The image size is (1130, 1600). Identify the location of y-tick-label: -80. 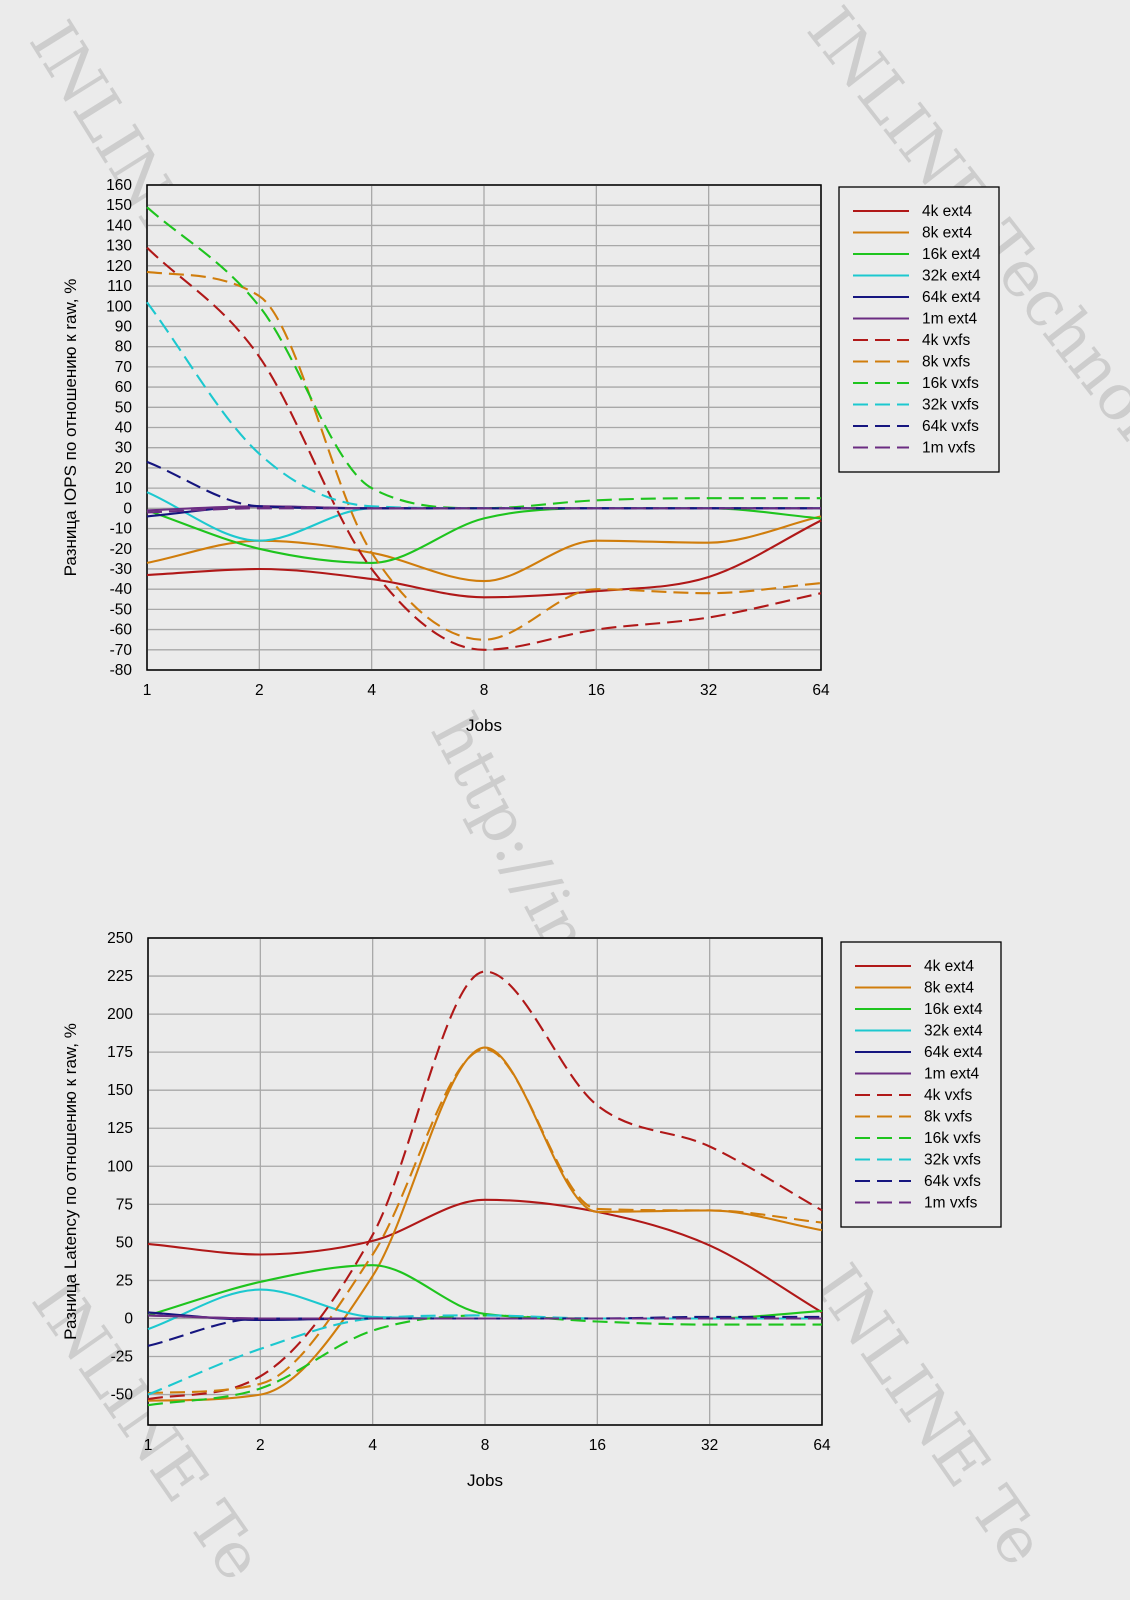
(121, 670).